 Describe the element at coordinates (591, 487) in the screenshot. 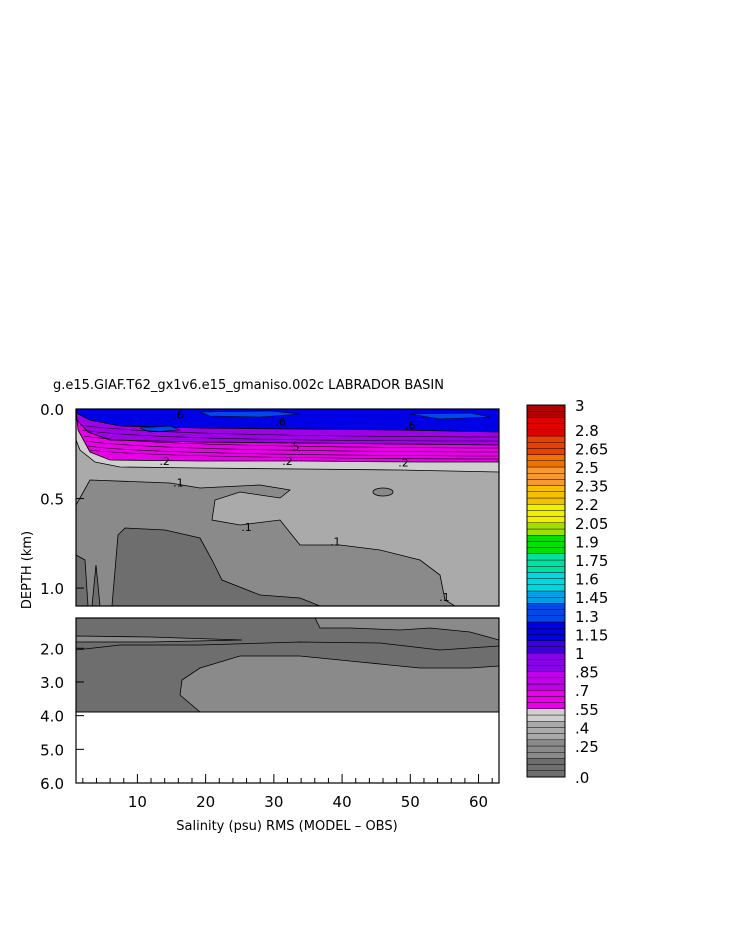

I see `colorbar-label: 2.35` at that location.